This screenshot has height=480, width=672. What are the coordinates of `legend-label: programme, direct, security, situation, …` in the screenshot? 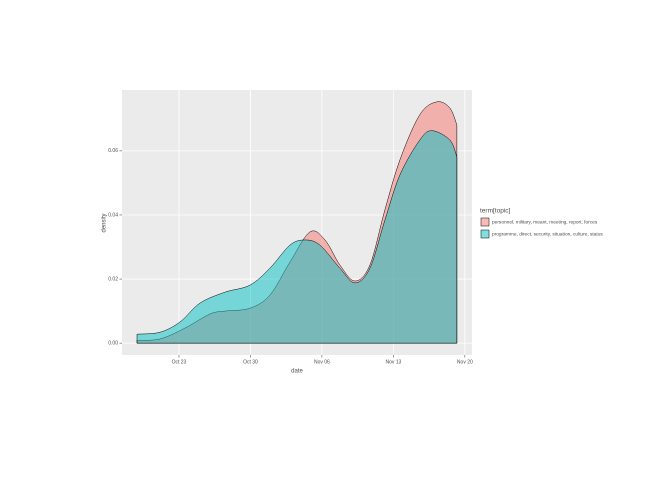 It's located at (547, 234).